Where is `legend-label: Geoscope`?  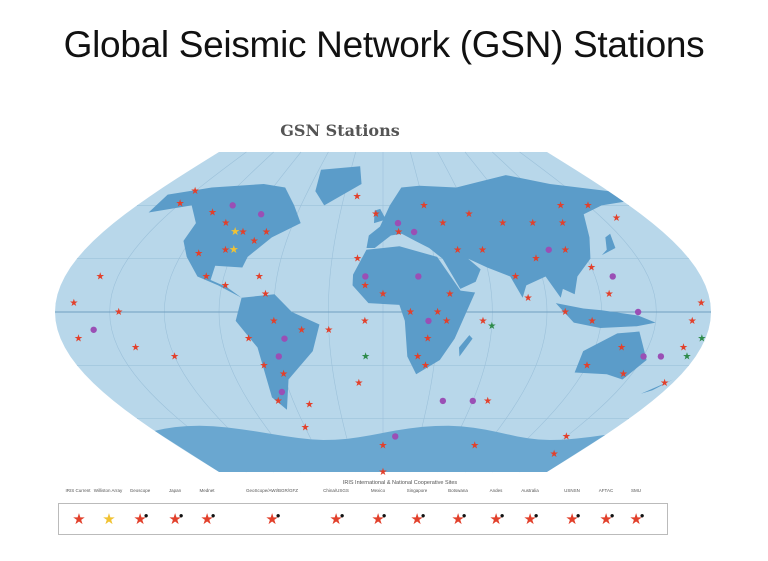
legend-label: Geoscope is located at coordinates (140, 490).